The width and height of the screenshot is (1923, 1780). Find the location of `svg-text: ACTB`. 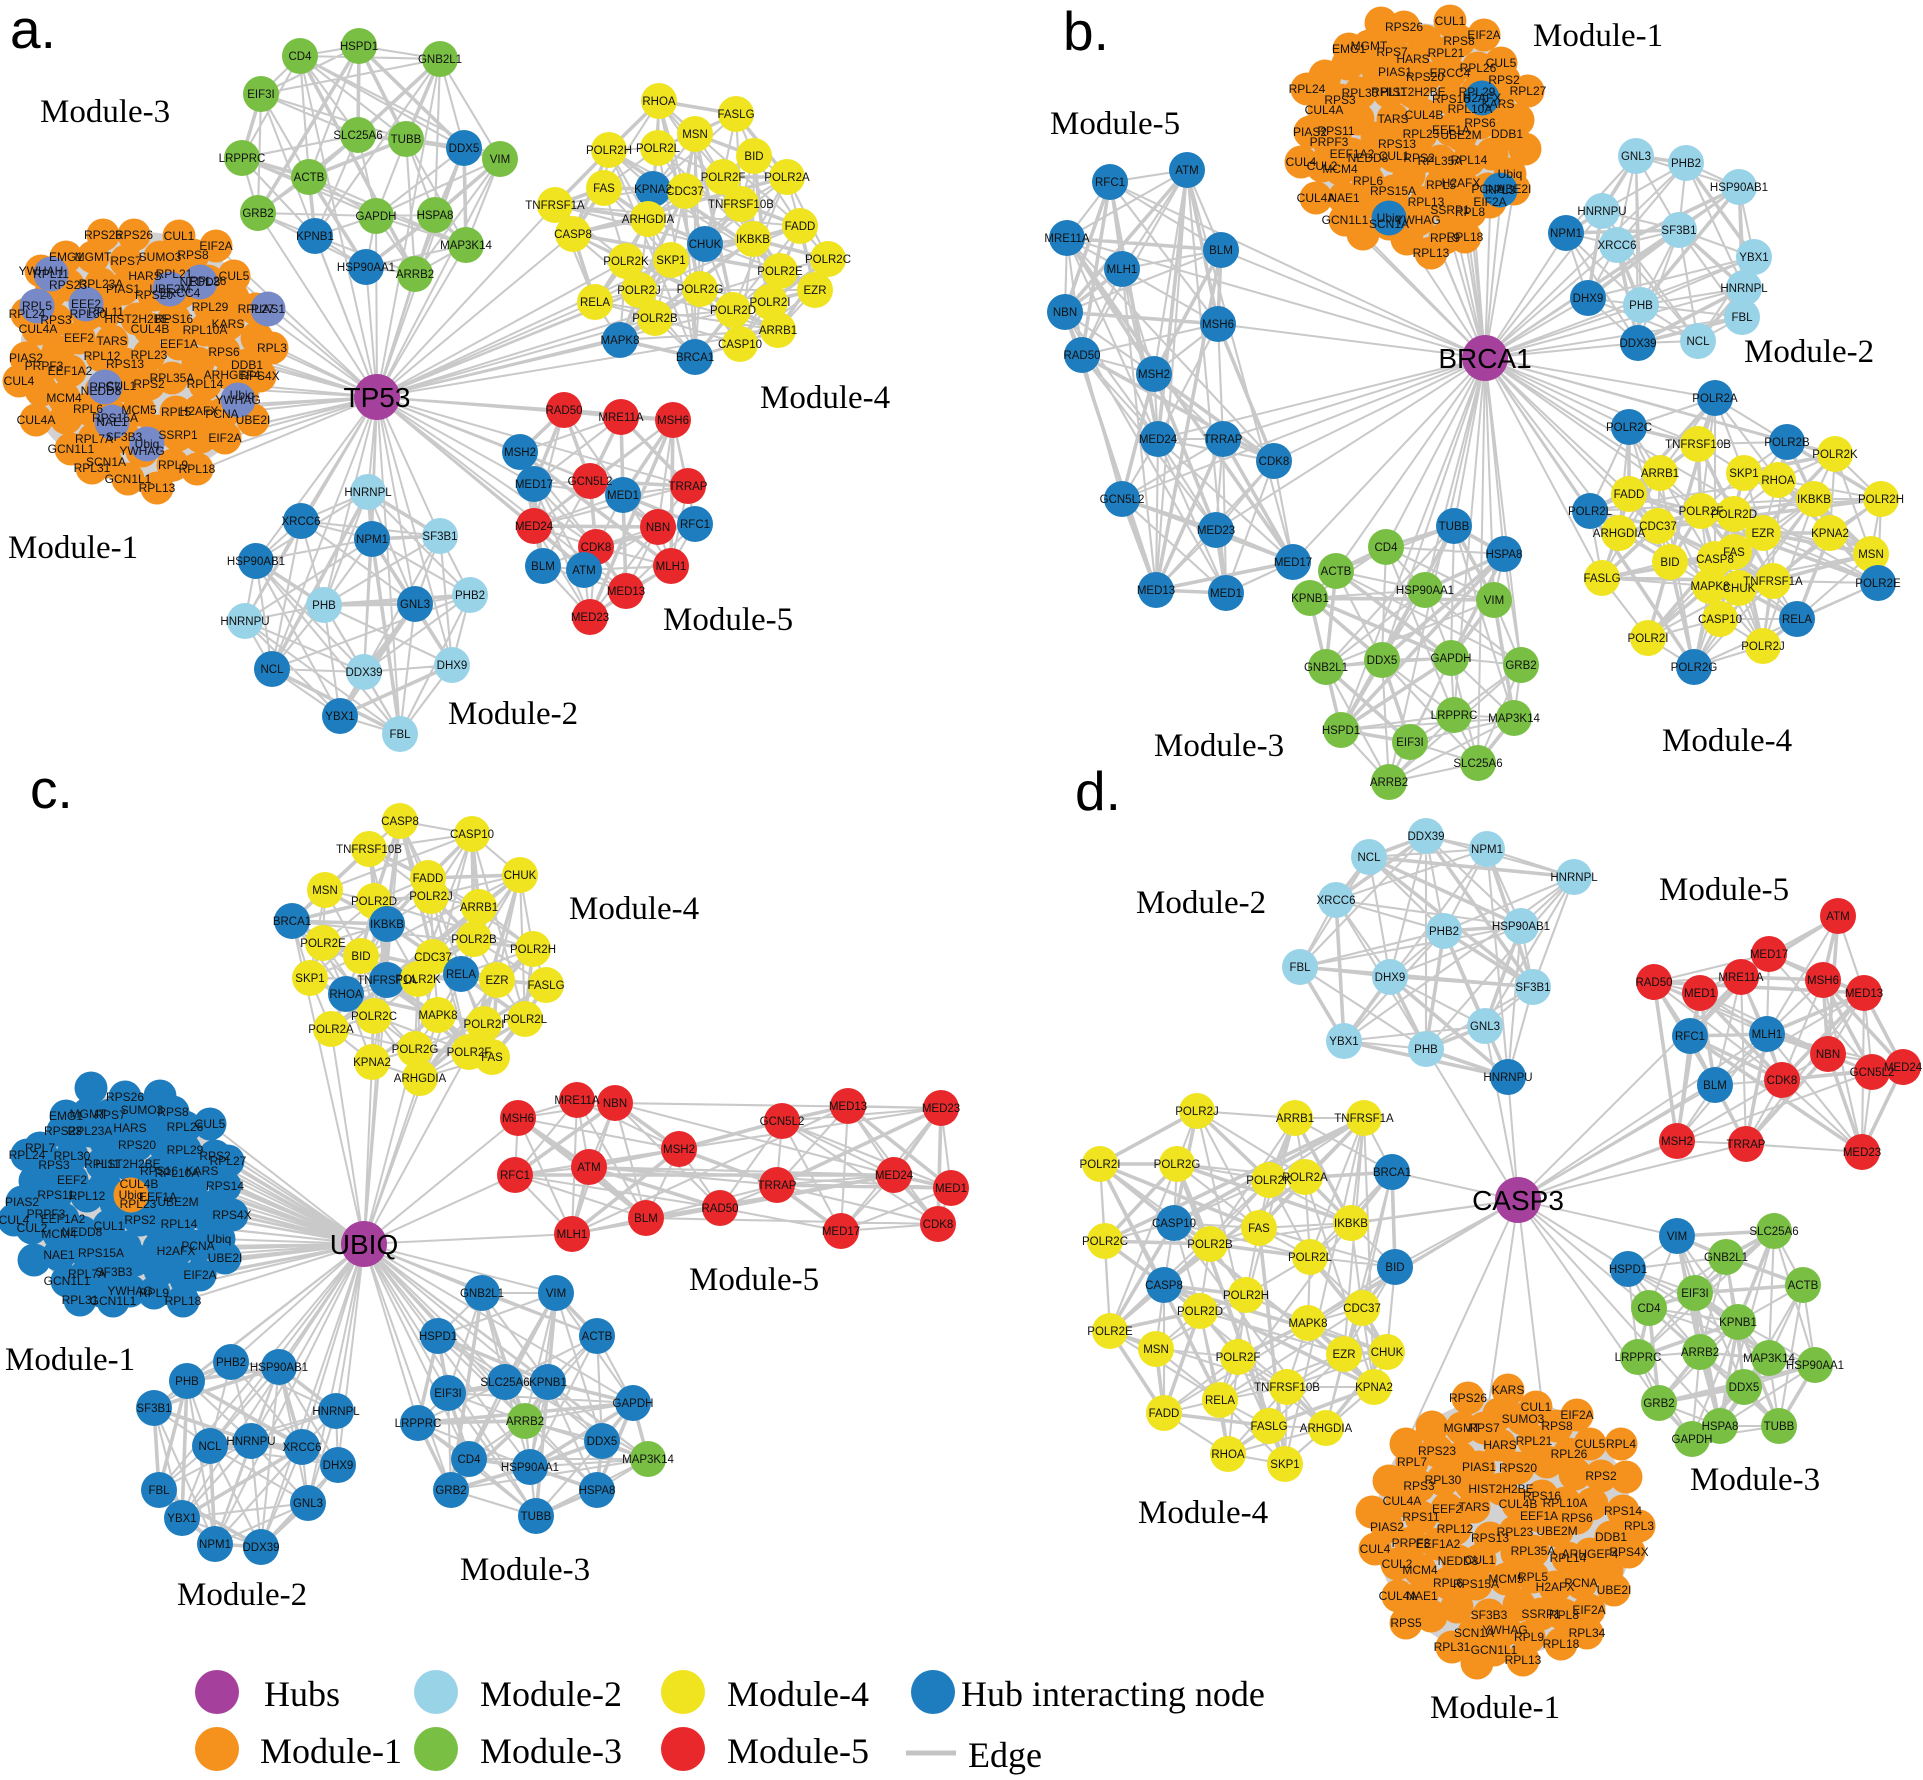

svg-text: ACTB is located at coordinates (1803, 1286).